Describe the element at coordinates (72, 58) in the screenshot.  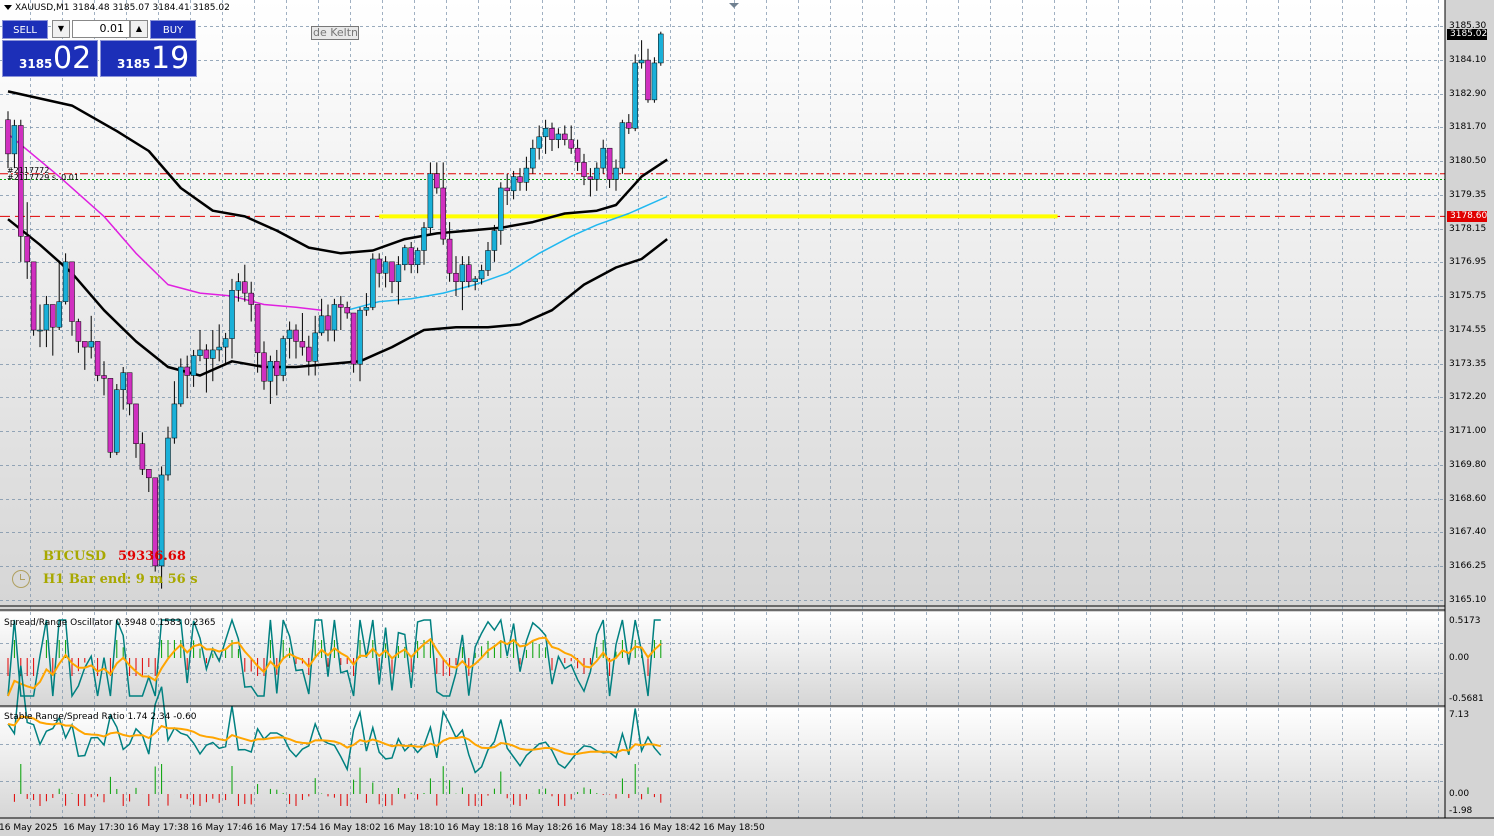
I see `sell-price-pips: 02` at that location.